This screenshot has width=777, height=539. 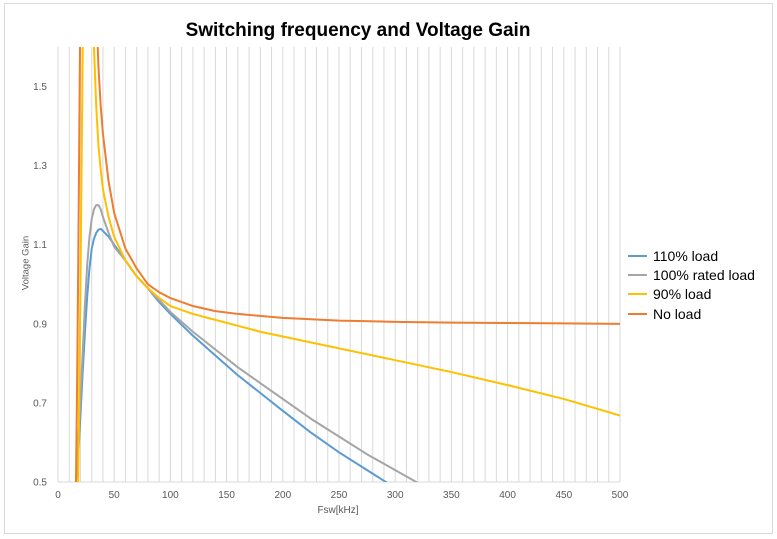 I want to click on y-tick-label: 0.9, so click(x=40, y=324).